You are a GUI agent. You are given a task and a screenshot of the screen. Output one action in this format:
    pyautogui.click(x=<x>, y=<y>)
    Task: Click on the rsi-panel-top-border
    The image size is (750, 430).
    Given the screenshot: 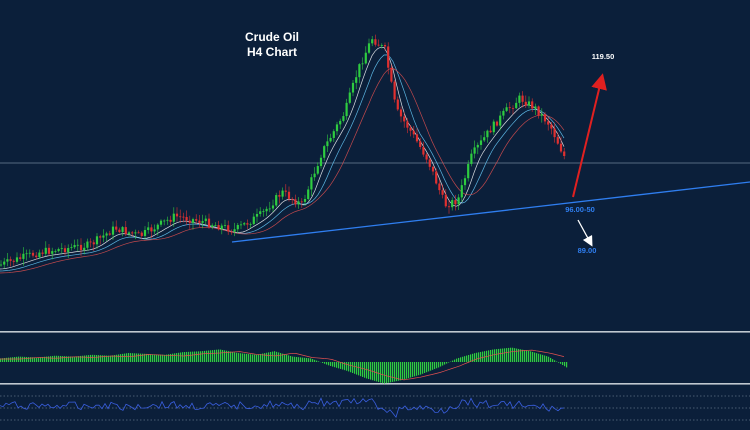 What is the action you would take?
    pyautogui.click(x=375, y=384)
    